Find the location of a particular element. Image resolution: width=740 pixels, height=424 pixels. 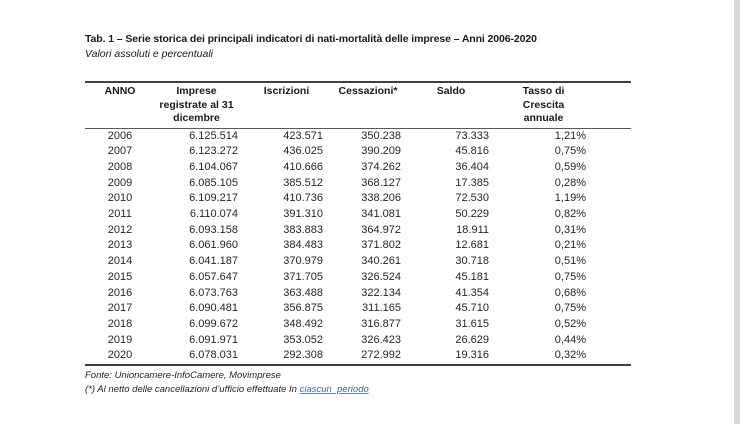

table-cell: 6.125.514 is located at coordinates (213, 135).